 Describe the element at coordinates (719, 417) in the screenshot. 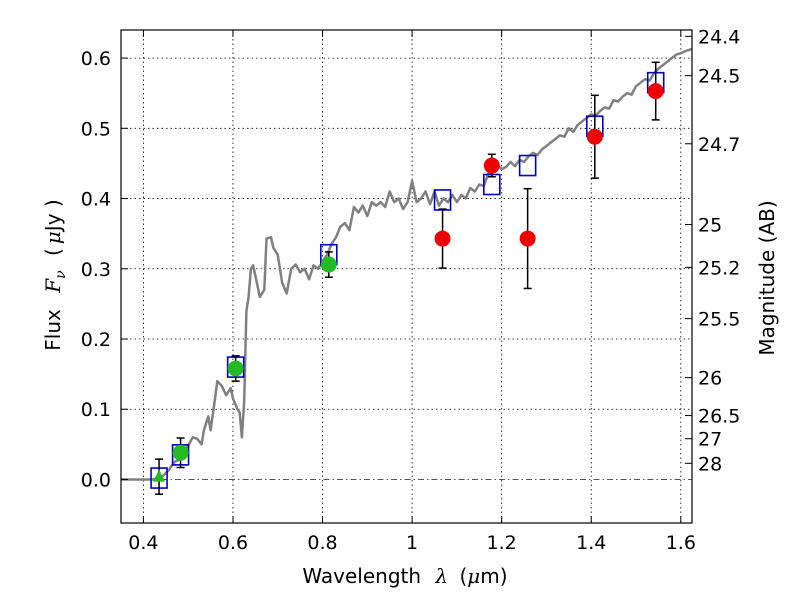

I see `mag-tick-label: 26.5` at that location.